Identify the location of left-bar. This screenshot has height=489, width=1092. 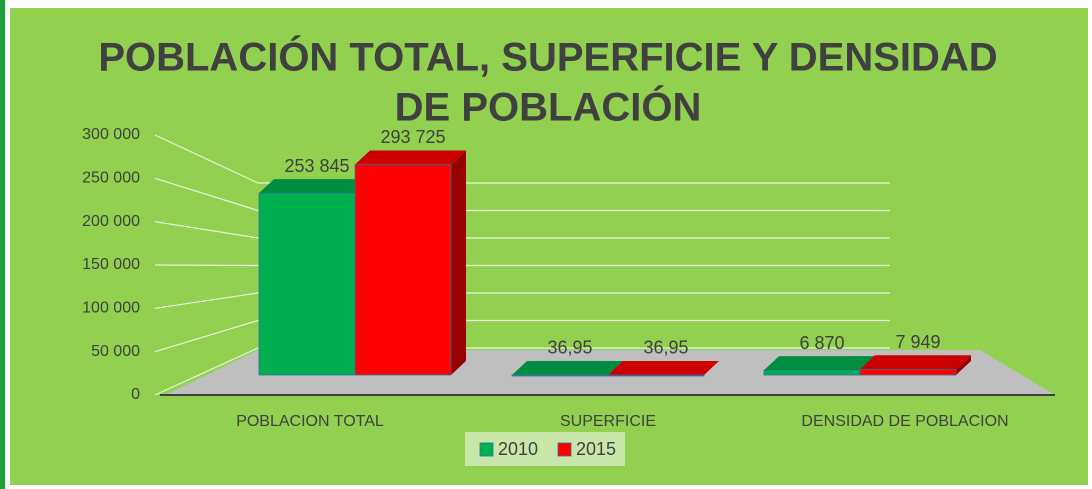
(2, 244).